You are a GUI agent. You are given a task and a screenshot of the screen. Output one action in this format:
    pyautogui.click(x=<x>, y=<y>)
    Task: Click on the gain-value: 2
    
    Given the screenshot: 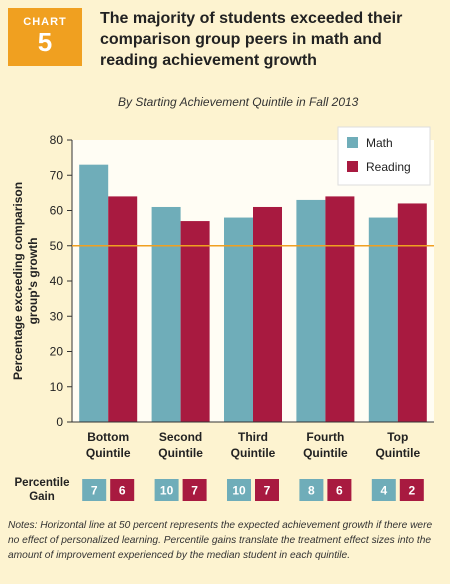 What is the action you would take?
    pyautogui.click(x=411, y=491)
    